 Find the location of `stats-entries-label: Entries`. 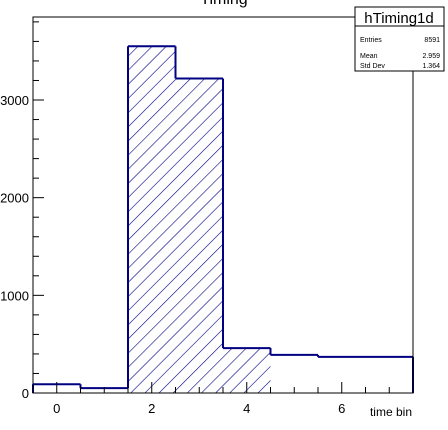

stats-entries-label: Entries is located at coordinates (371, 40).